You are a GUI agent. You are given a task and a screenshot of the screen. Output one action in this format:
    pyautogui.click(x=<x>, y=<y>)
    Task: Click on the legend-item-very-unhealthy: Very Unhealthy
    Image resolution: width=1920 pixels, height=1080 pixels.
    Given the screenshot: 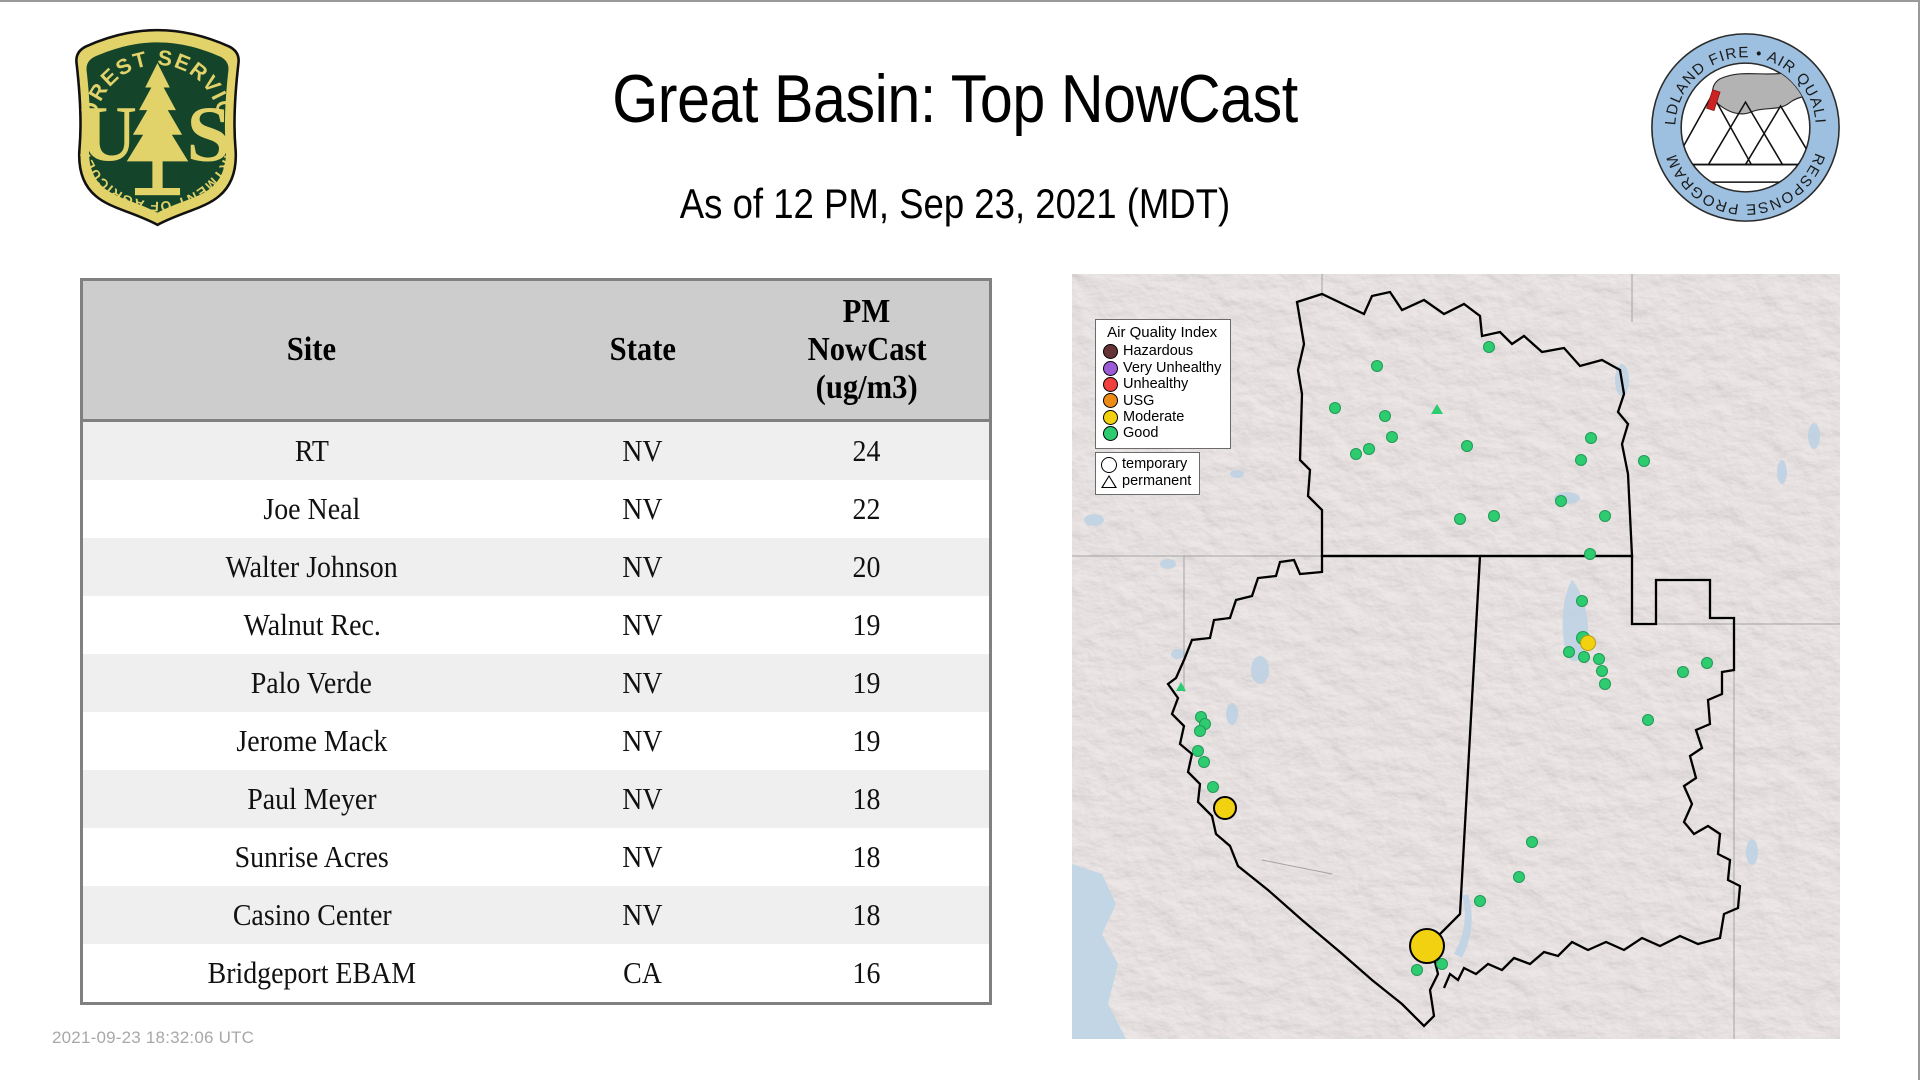 What is the action you would take?
    pyautogui.click(x=1162, y=368)
    